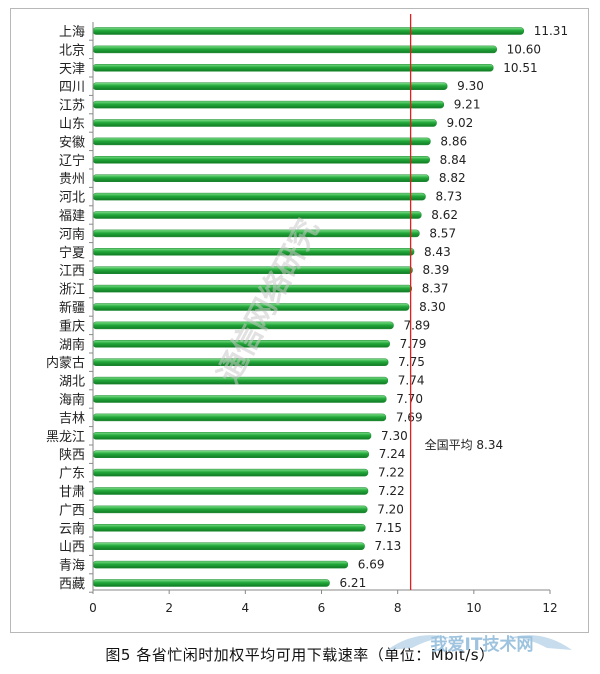  Describe the element at coordinates (409, 399) in the screenshot. I see `value-label: 7.70` at that location.